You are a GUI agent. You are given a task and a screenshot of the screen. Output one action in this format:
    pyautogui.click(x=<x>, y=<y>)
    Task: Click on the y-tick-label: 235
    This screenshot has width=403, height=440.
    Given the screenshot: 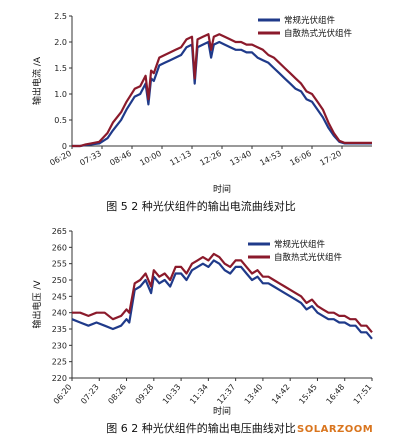 What is the action you would take?
    pyautogui.click(x=59, y=329)
    